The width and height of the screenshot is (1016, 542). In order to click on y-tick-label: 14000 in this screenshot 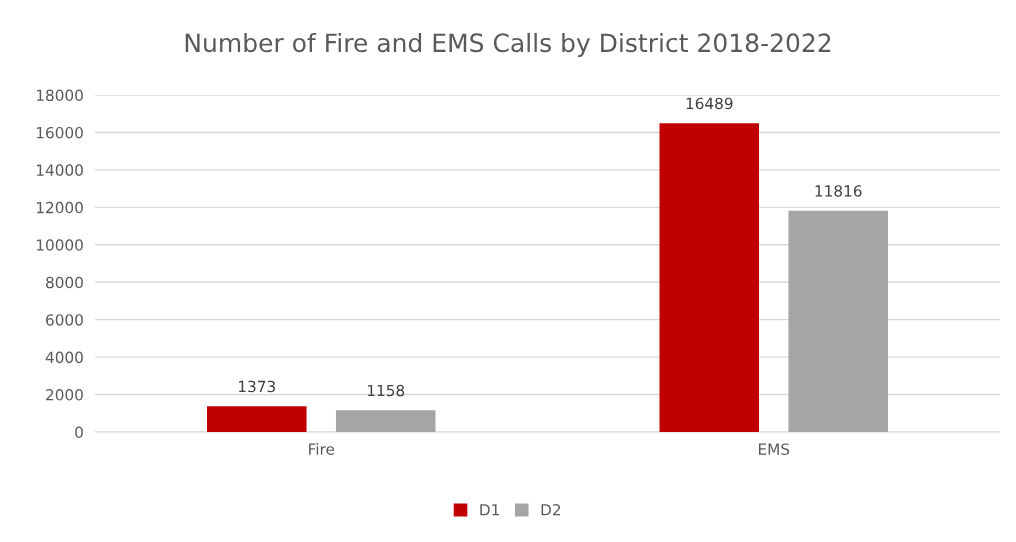, I will do `click(59, 170)`.